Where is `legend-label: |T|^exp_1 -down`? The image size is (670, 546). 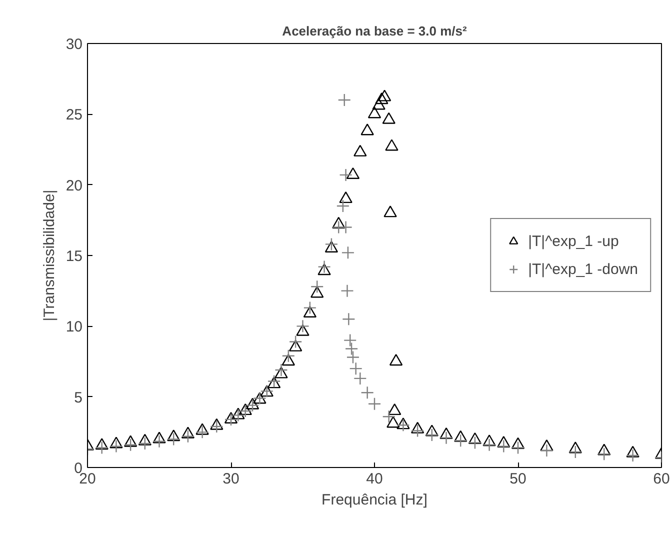
legend-label: |T|^exp_1 -down is located at coordinates (583, 269).